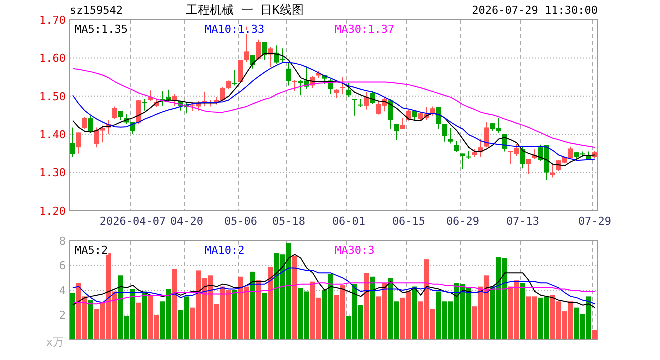  I want to click on y-tick-label: 1.50, so click(53, 97).